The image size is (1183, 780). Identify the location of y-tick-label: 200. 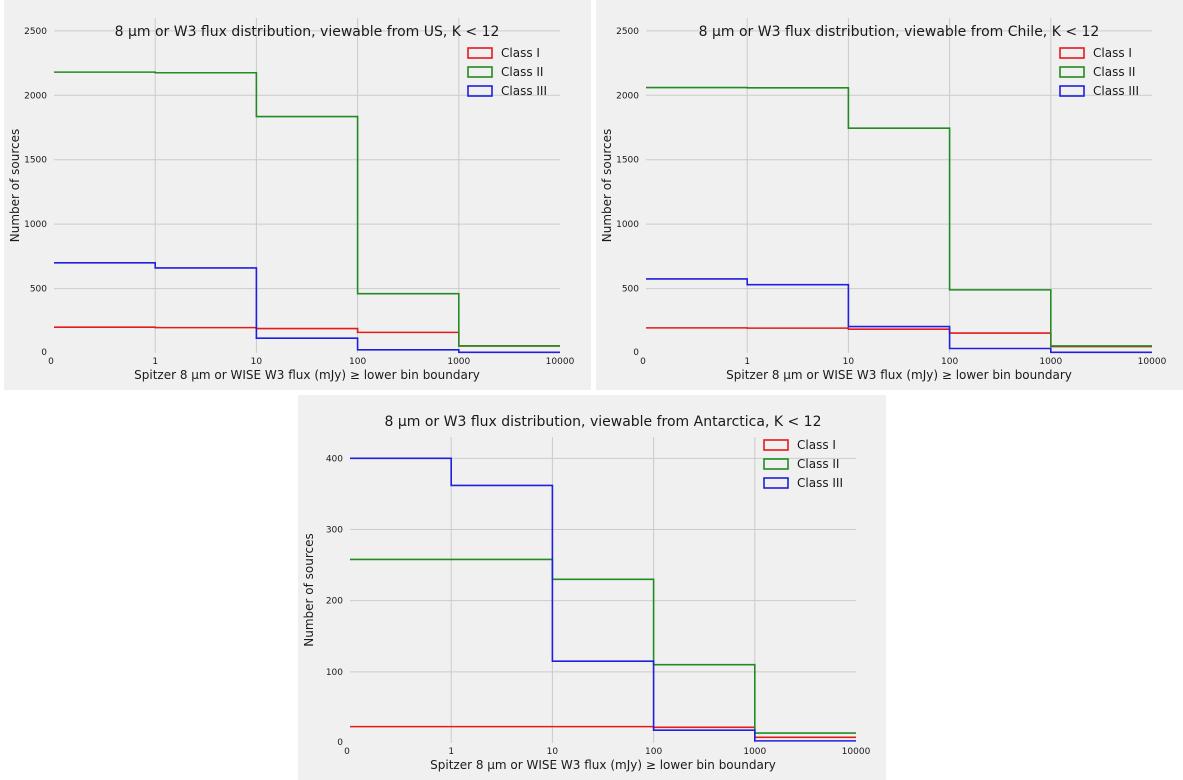
(334, 602).